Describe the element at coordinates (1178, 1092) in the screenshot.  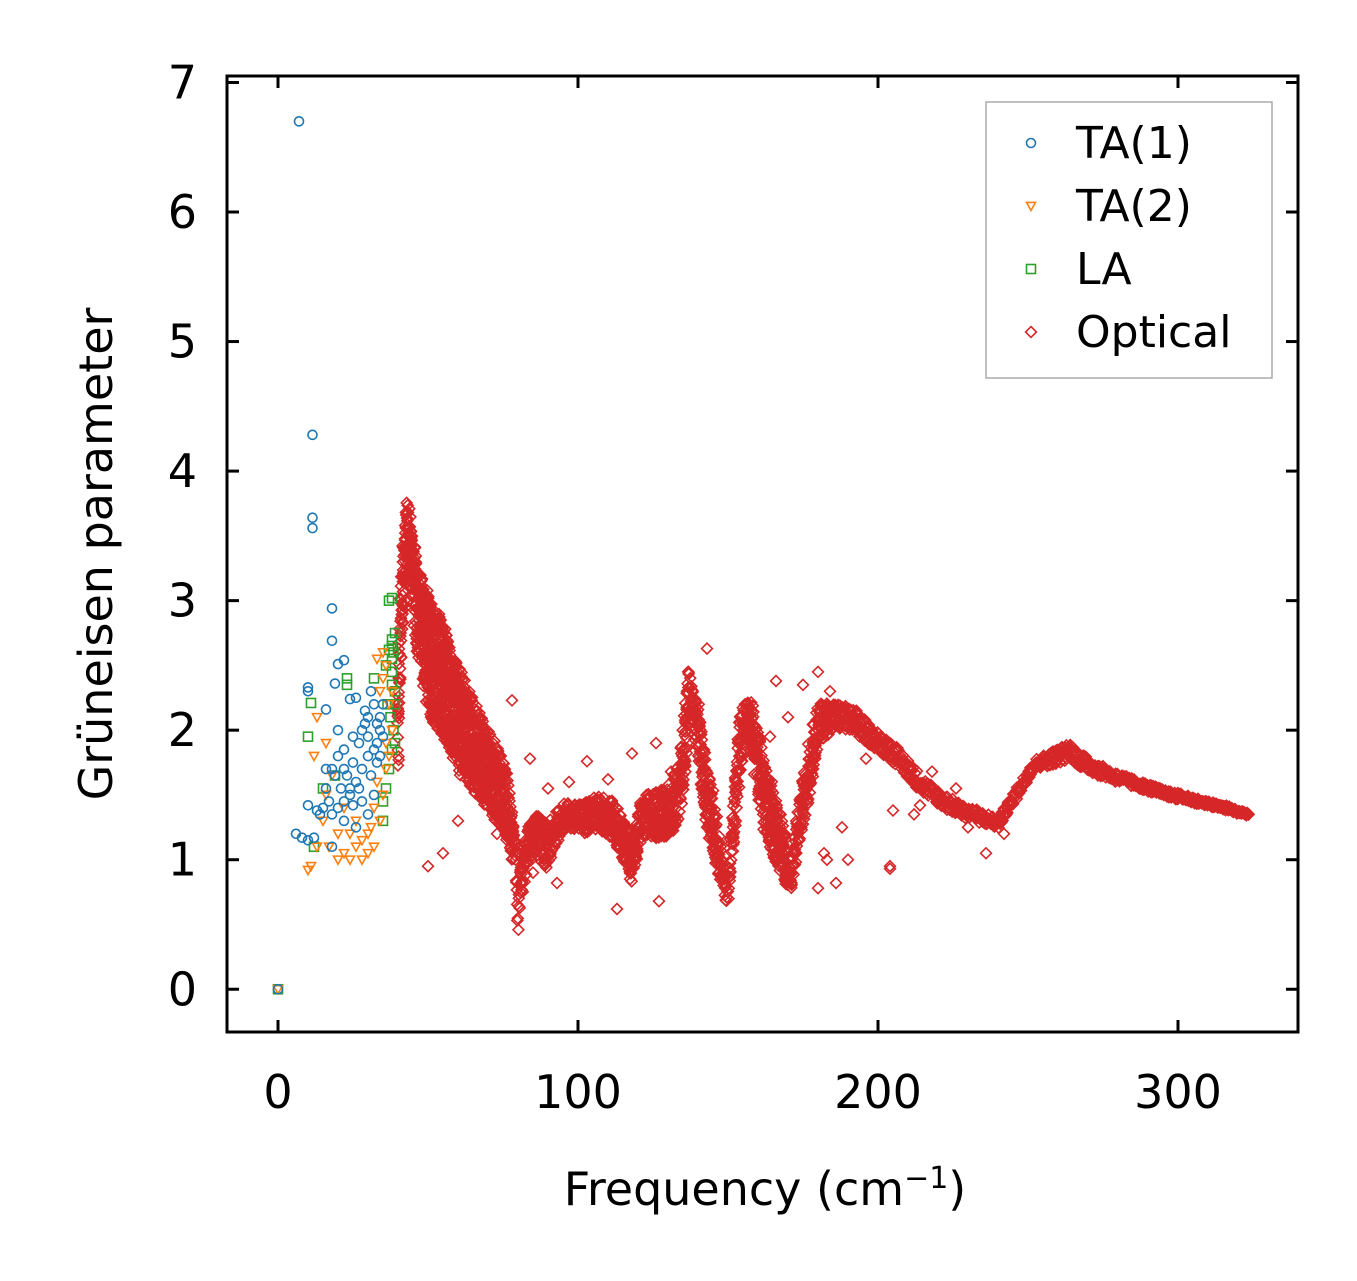
I see `x-tick-label: 300` at that location.